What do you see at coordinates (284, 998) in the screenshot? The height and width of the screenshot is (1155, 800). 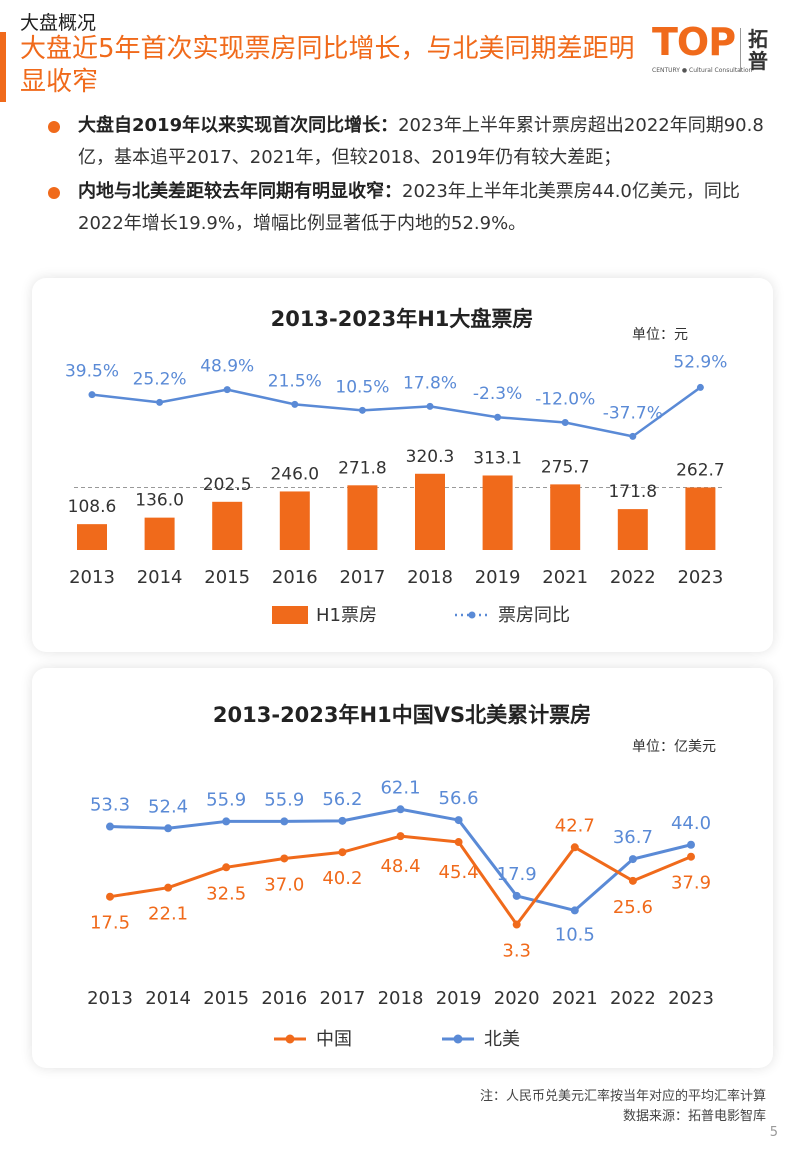 I see `chart2-x-tick: 2016` at bounding box center [284, 998].